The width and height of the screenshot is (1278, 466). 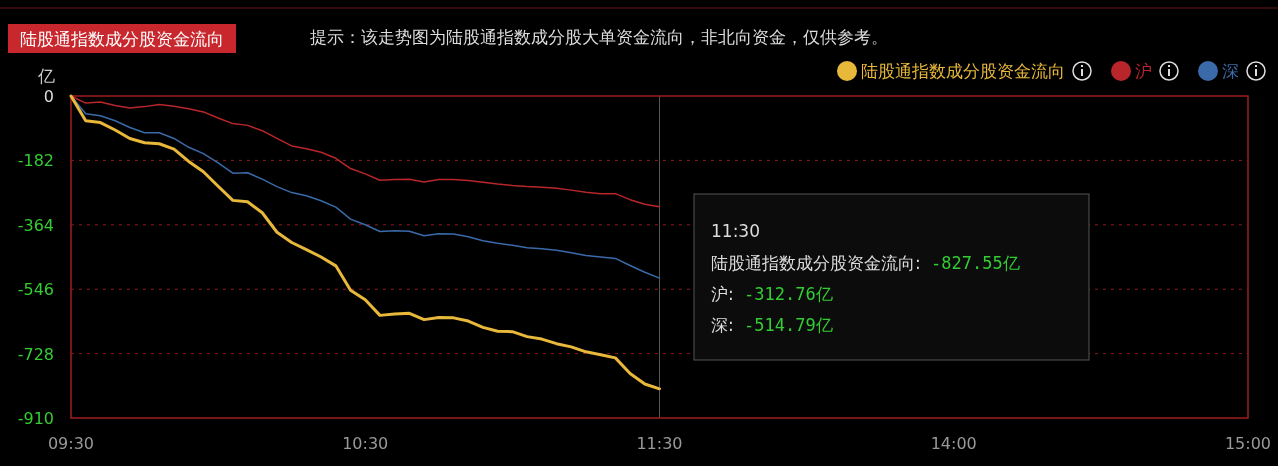 I want to click on x-tick-label: 14:00, so click(x=953, y=443).